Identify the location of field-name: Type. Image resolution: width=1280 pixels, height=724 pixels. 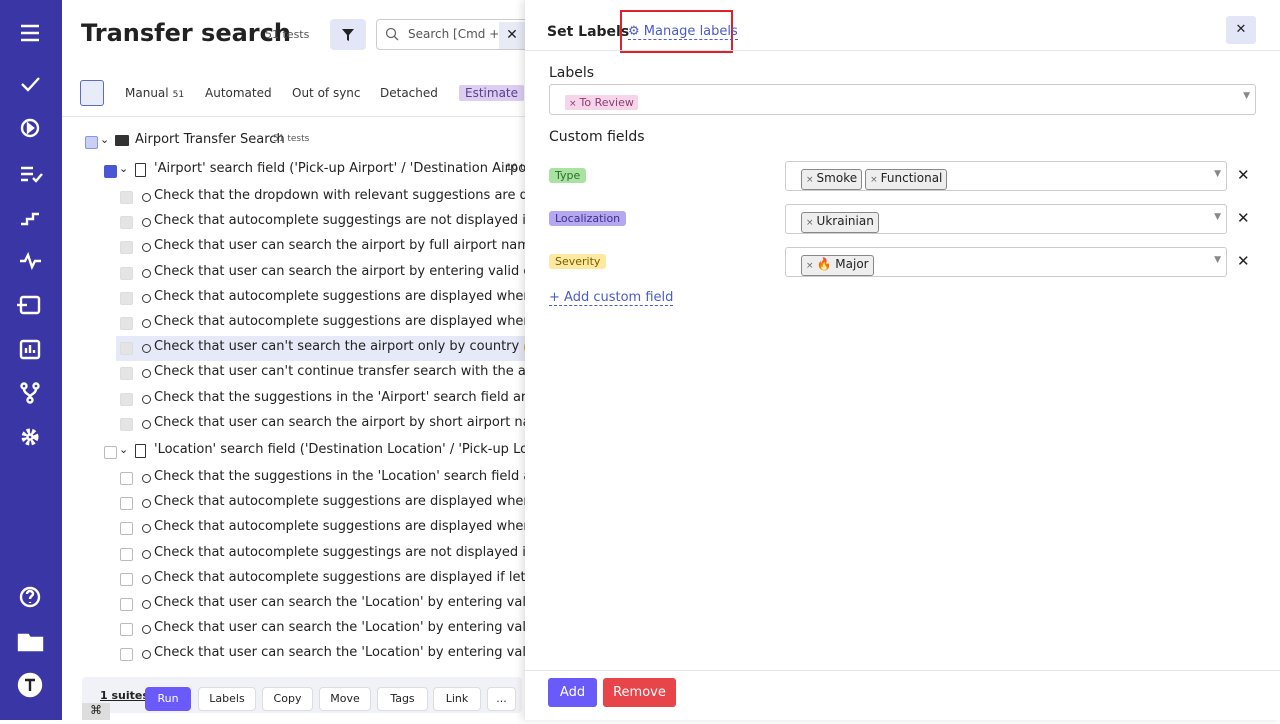
(568, 175).